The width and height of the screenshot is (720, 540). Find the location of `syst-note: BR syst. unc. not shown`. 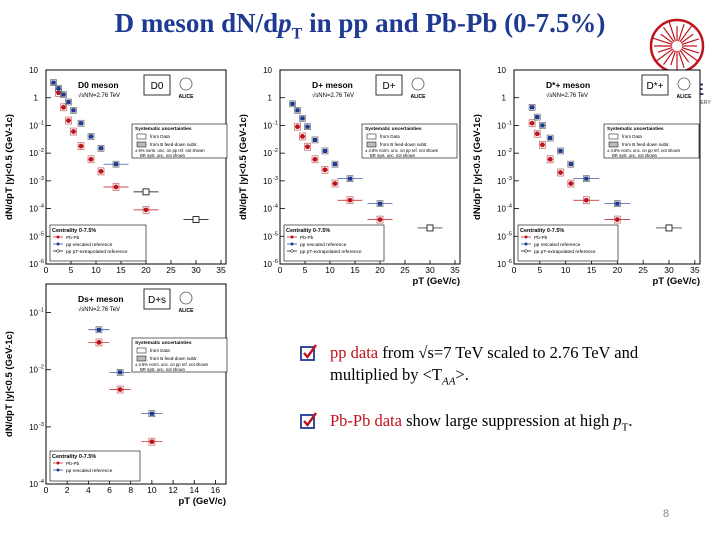

syst-note: BR syst. unc. not shown is located at coordinates (163, 369).